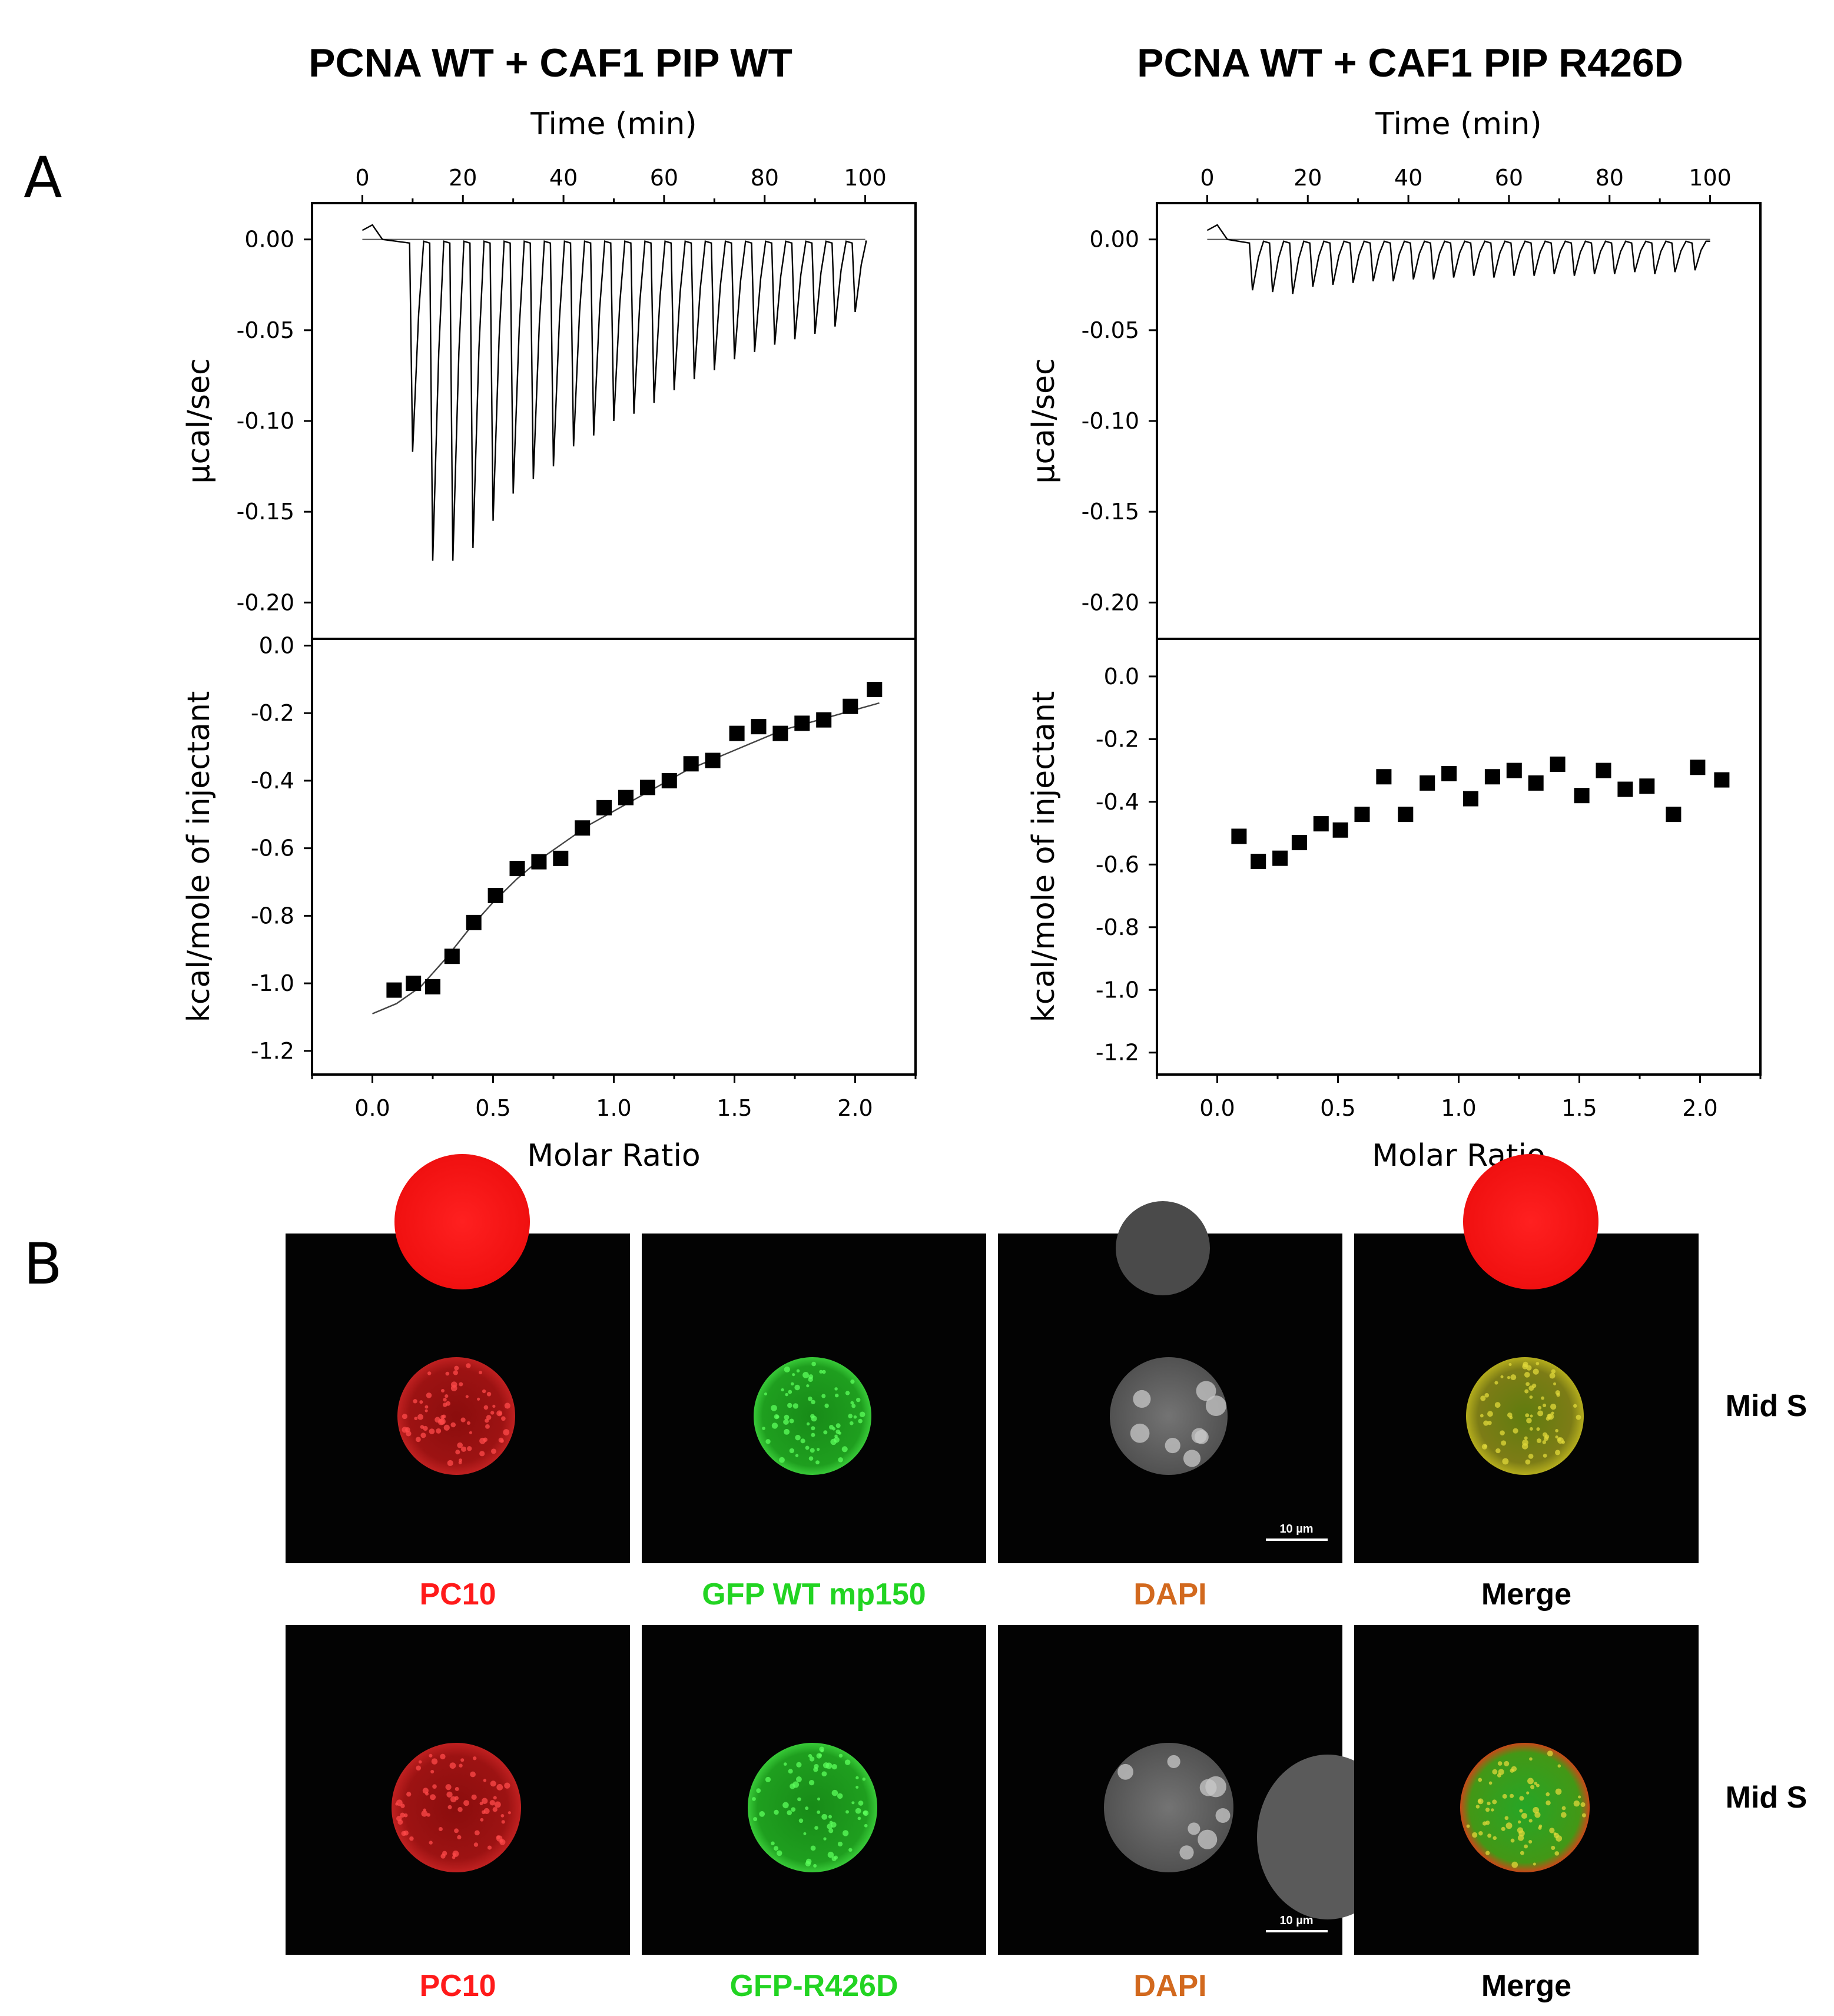 The image size is (1834, 2016). I want to click on thermogram-trace, so click(614, 392).